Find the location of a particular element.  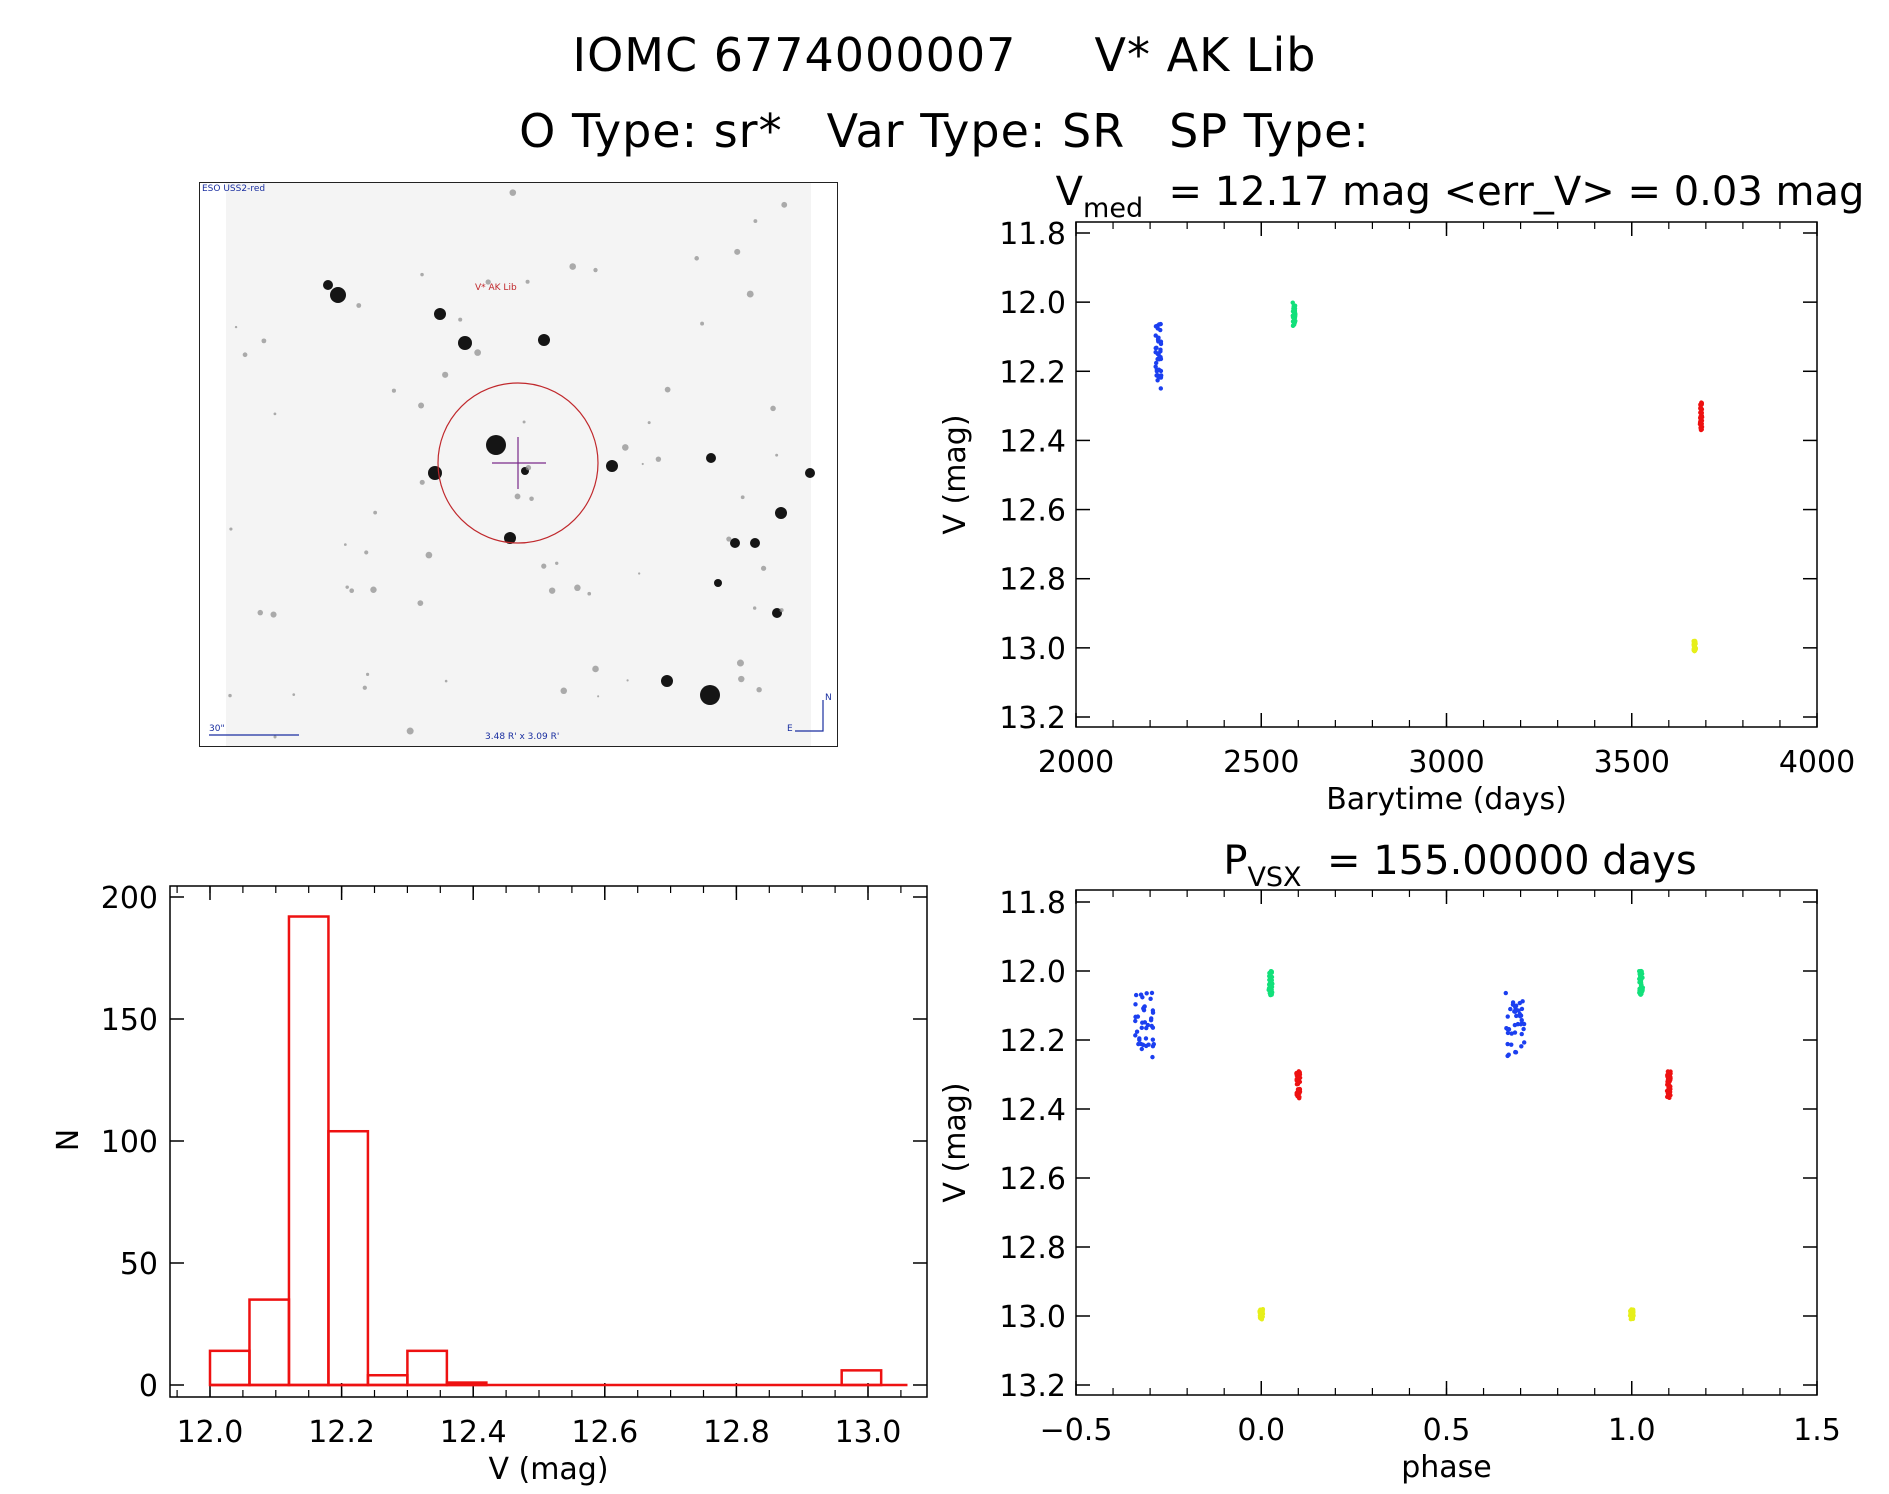

north-label: N is located at coordinates (828, 698).